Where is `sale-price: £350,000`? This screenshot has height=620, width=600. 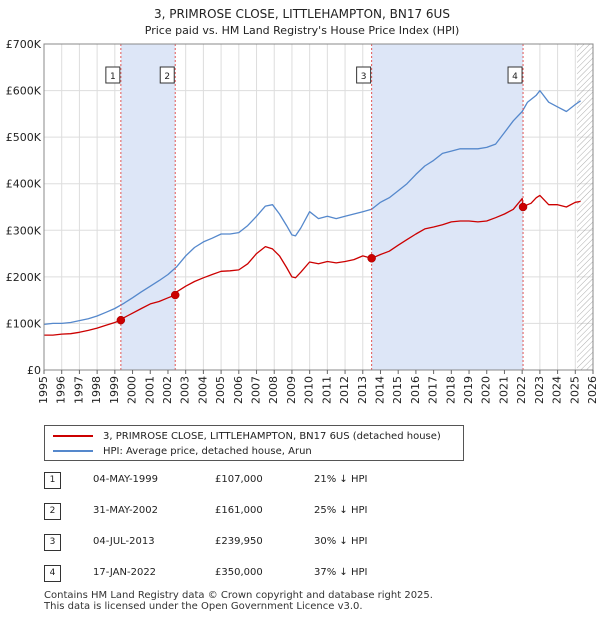 sale-price: £350,000 is located at coordinates (239, 572).